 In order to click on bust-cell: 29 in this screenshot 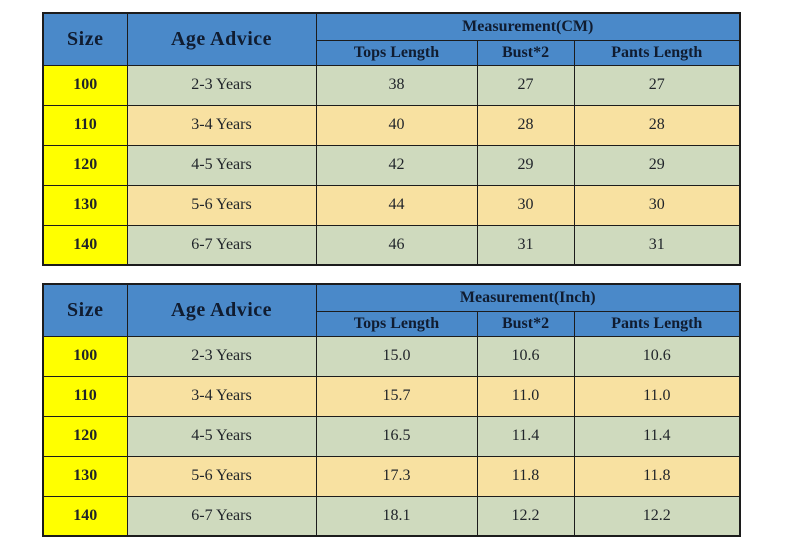, I will do `click(525, 165)`.